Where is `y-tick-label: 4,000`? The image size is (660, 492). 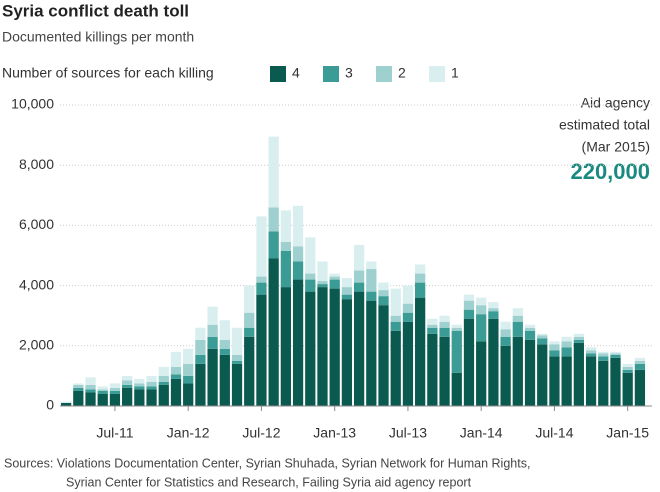 y-tick-label: 4,000 is located at coordinates (36, 284).